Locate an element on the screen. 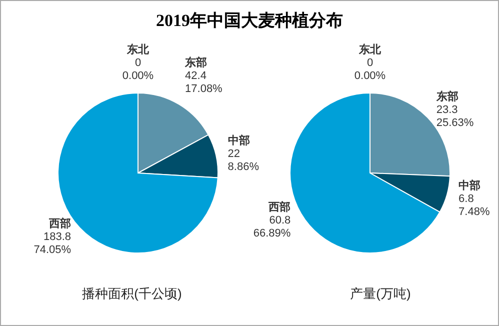  text: 产量(万吨) is located at coordinates (380, 294).